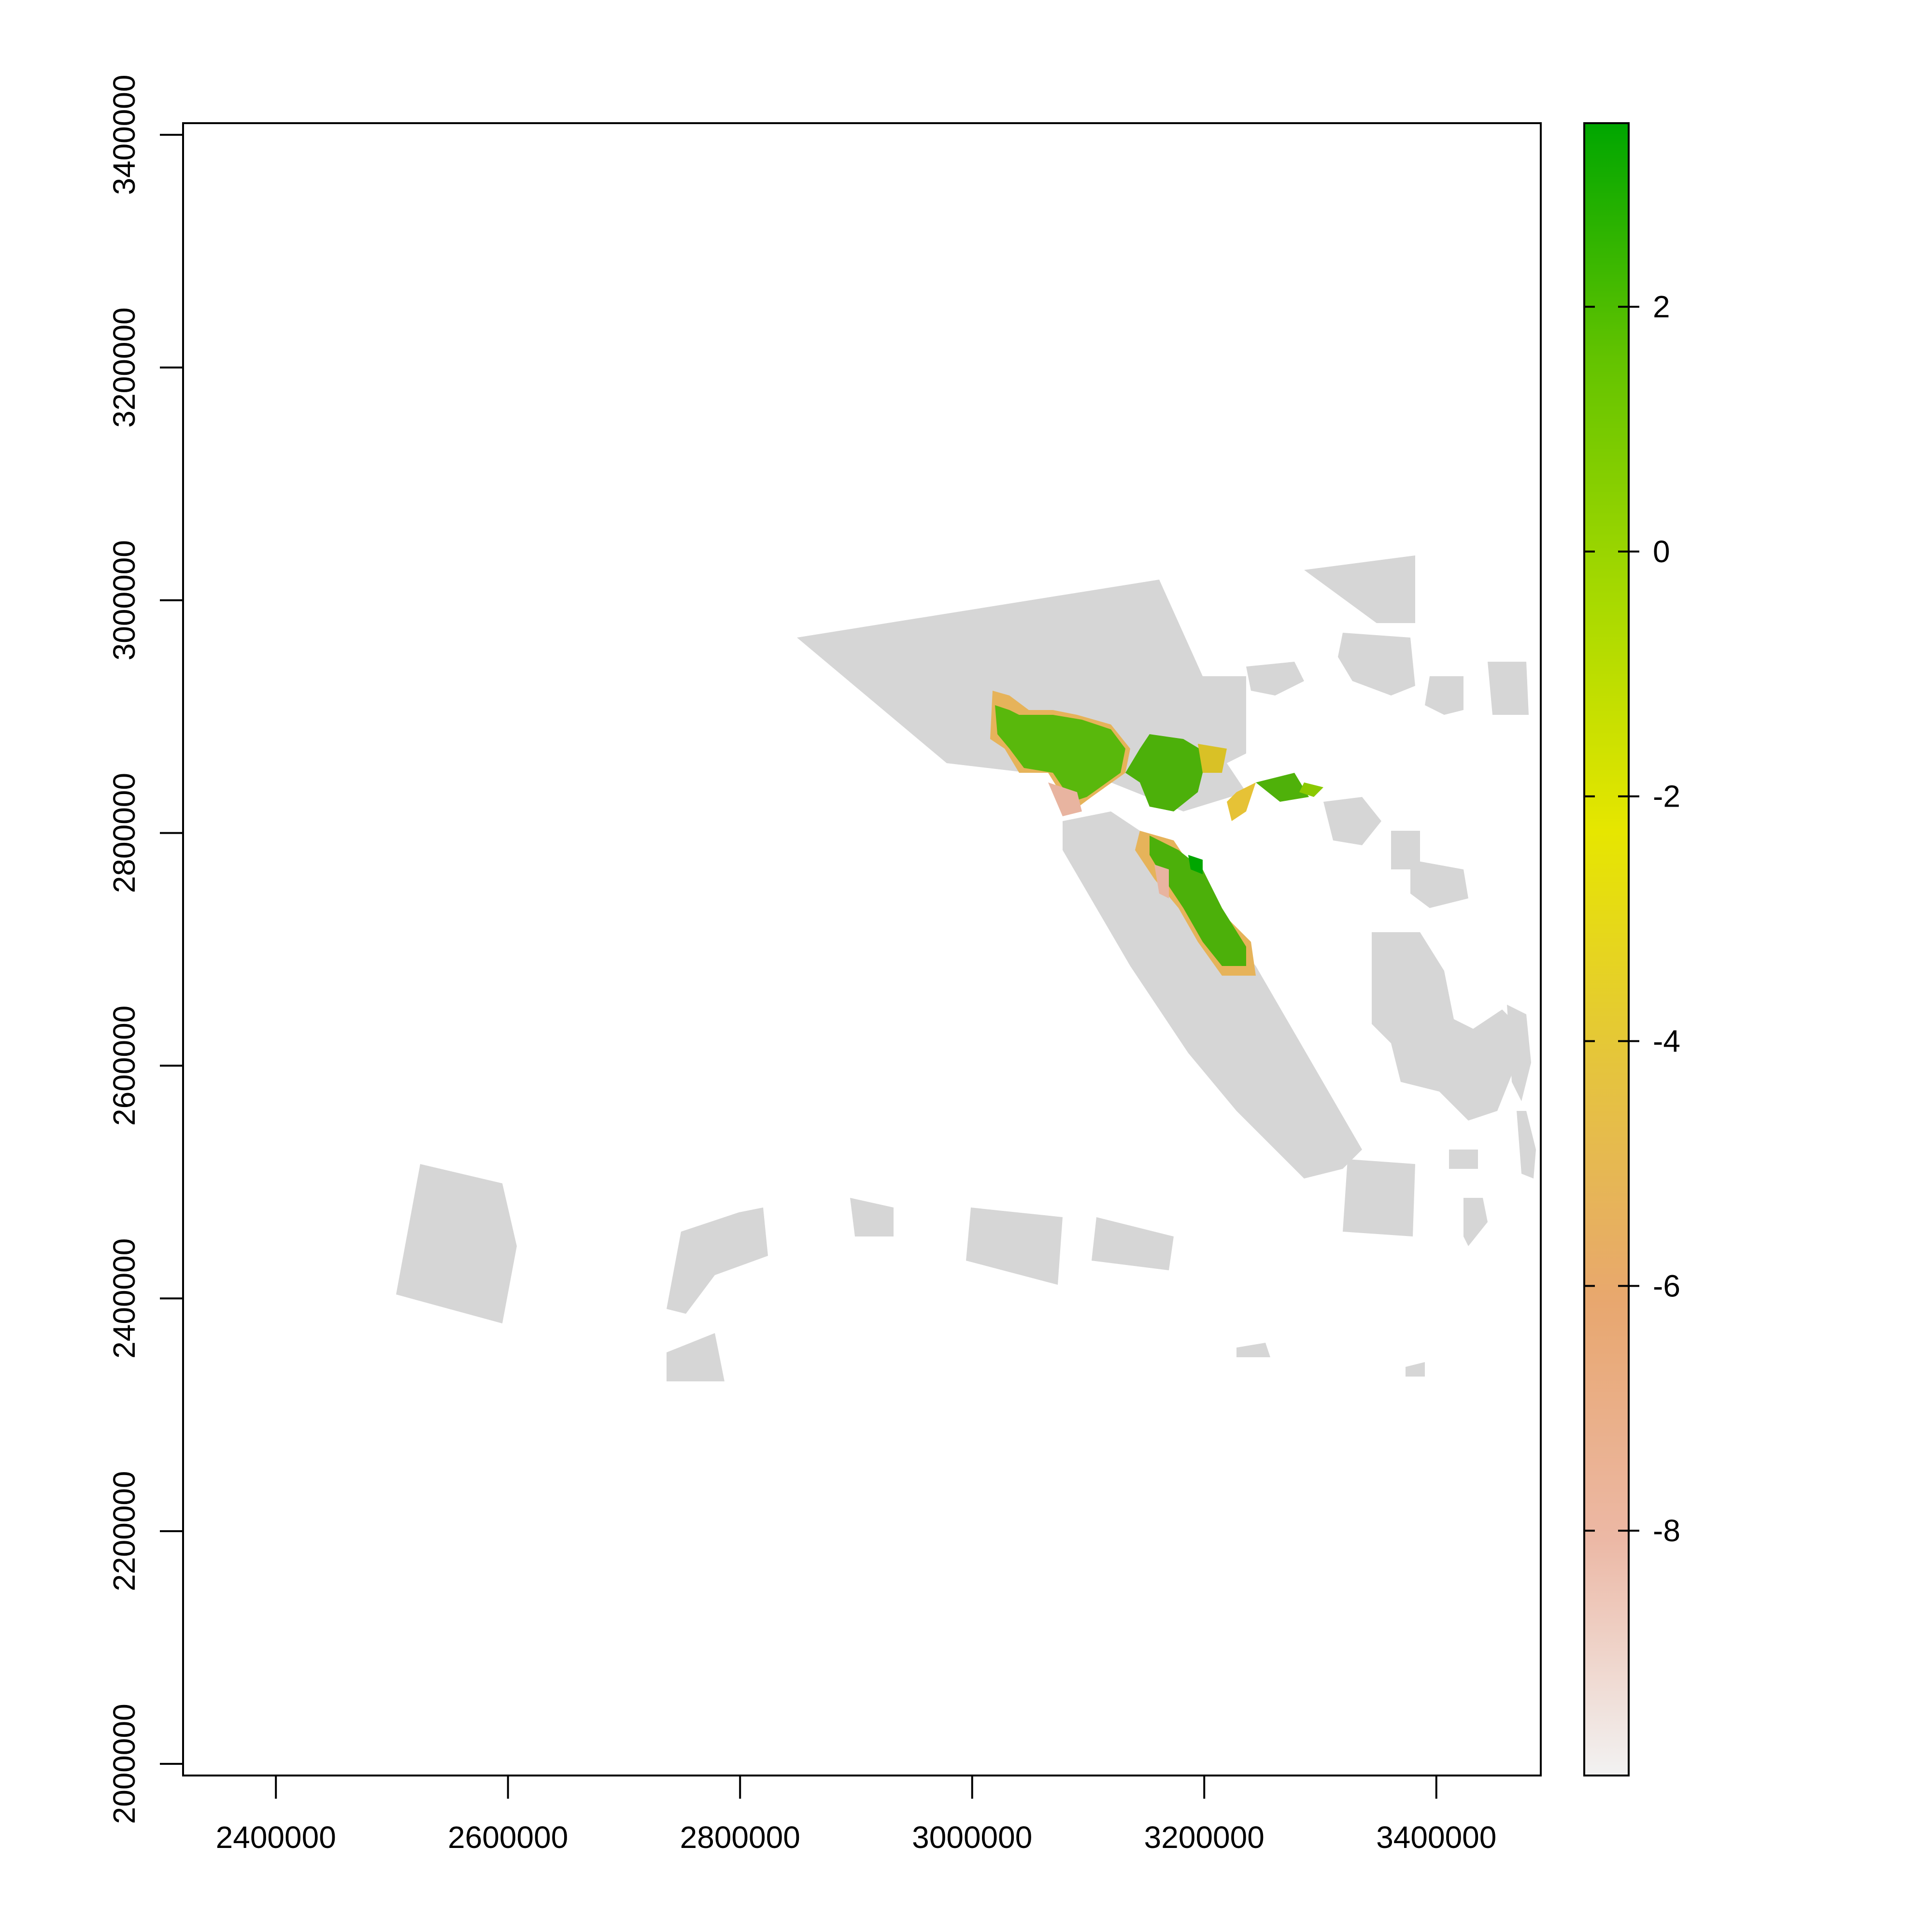 This screenshot has width=1932, height=1932. Describe the element at coordinates (1666, 1285) in the screenshot. I see `legend-tick-label: -6` at that location.